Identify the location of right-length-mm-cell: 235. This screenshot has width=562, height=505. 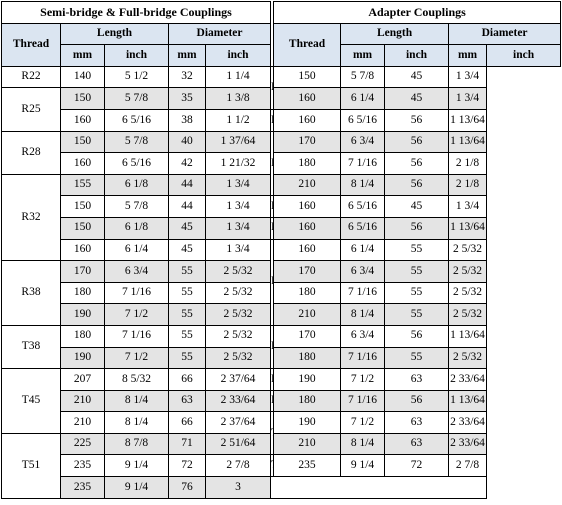
(307, 466).